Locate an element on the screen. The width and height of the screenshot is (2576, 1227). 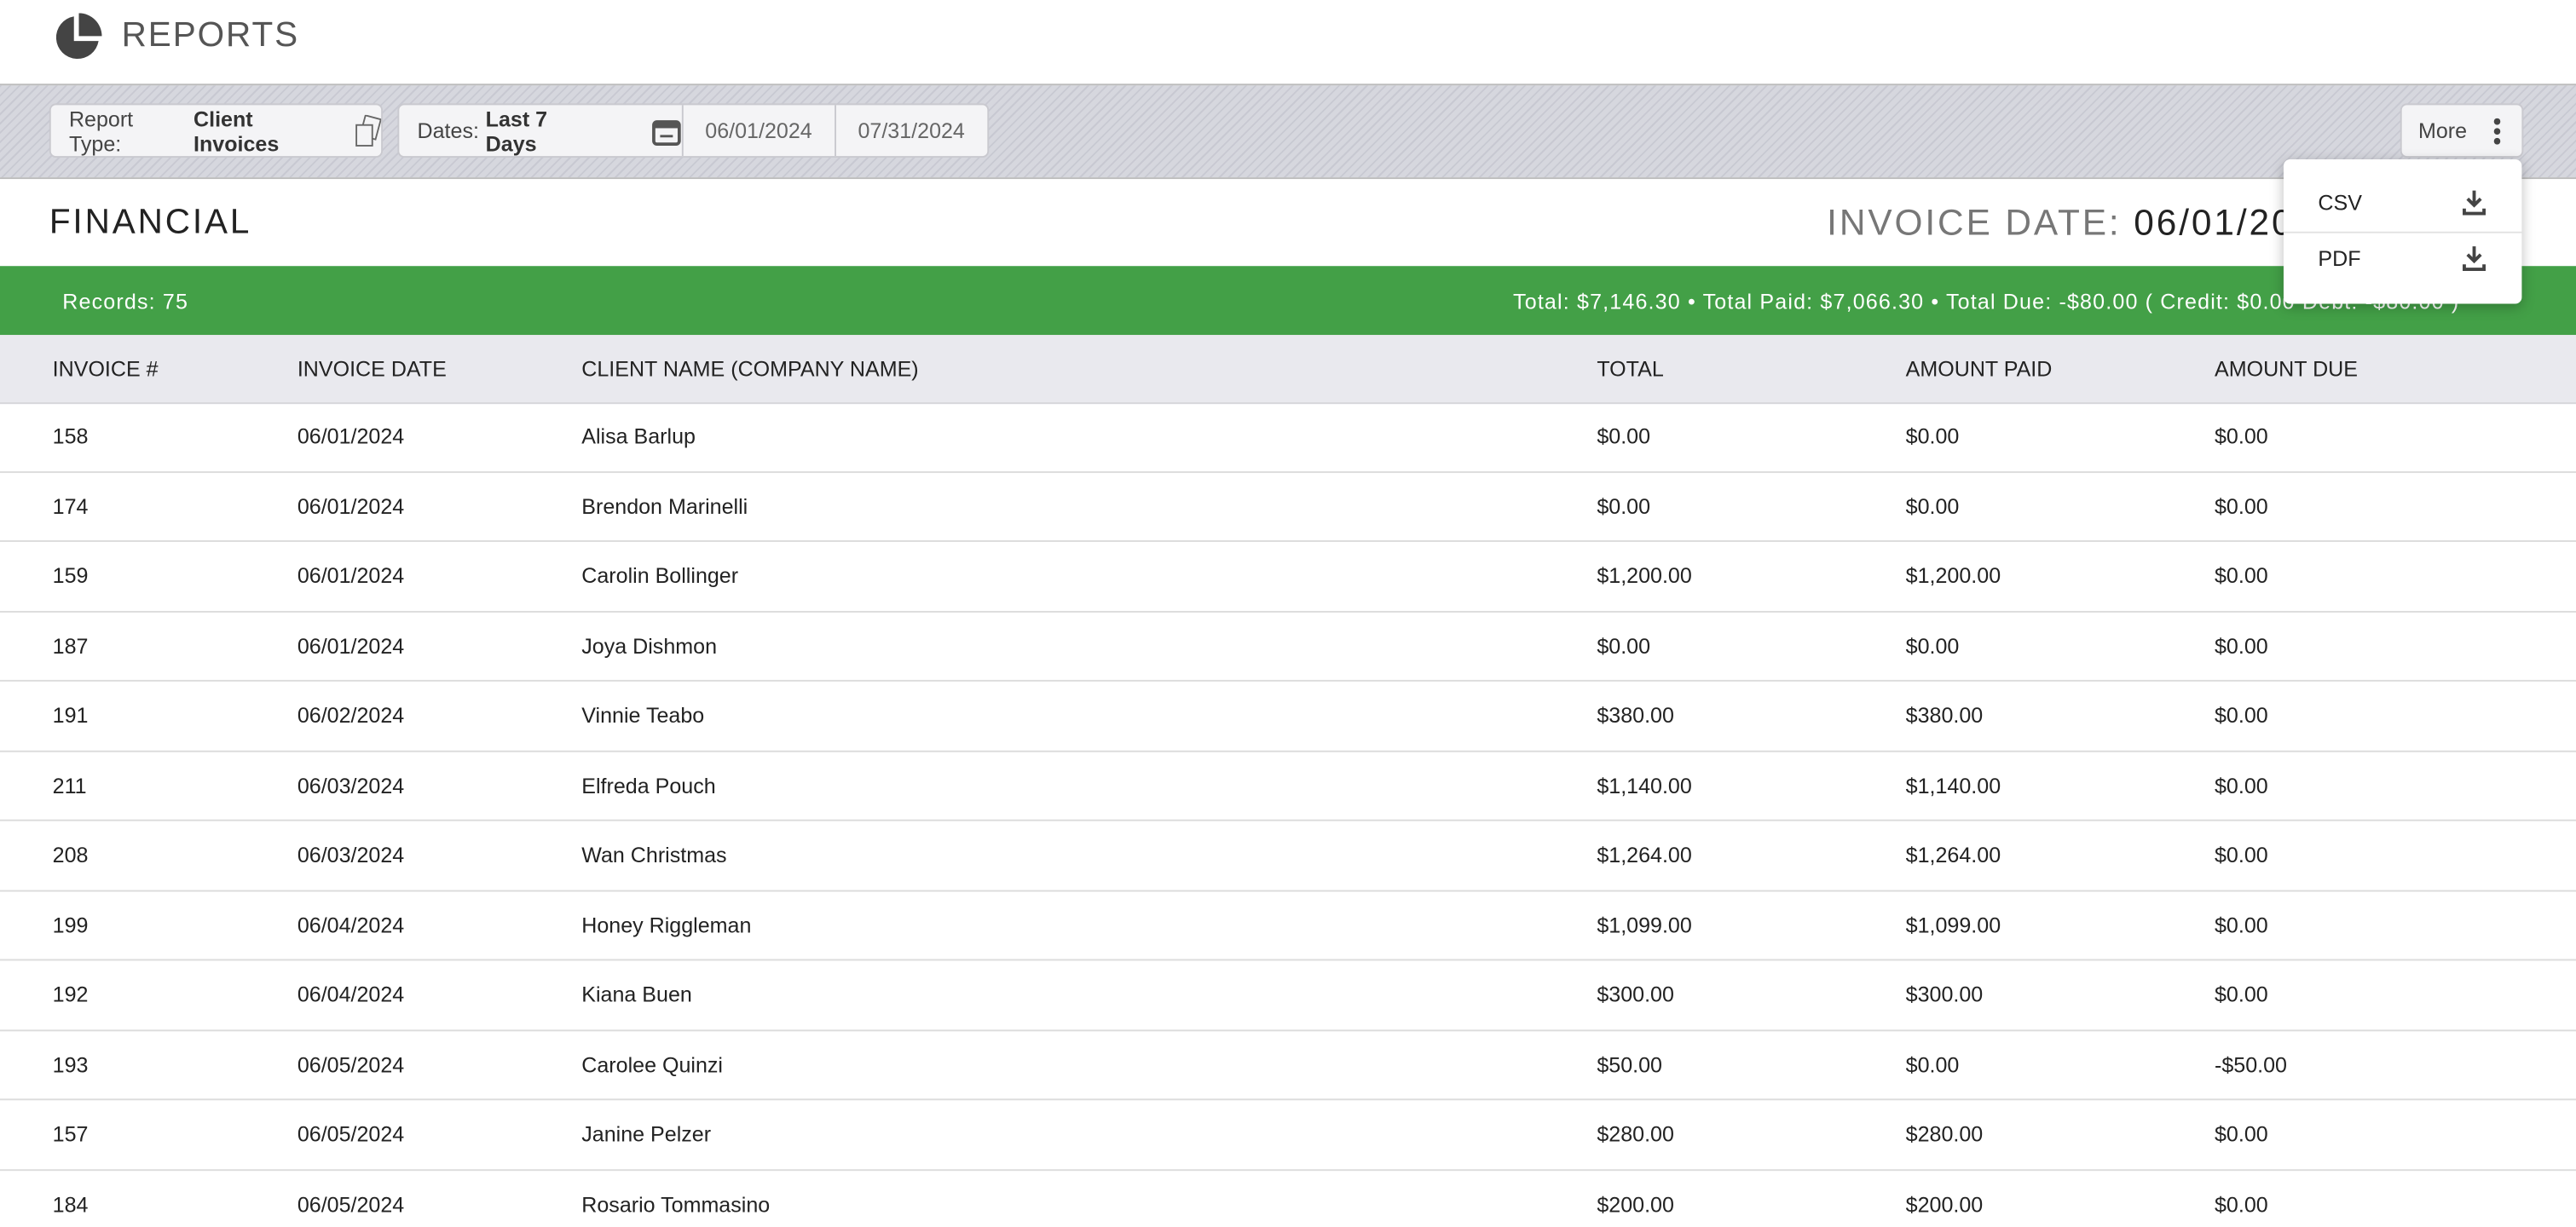
section-title: FINANCIAL is located at coordinates (150, 222).